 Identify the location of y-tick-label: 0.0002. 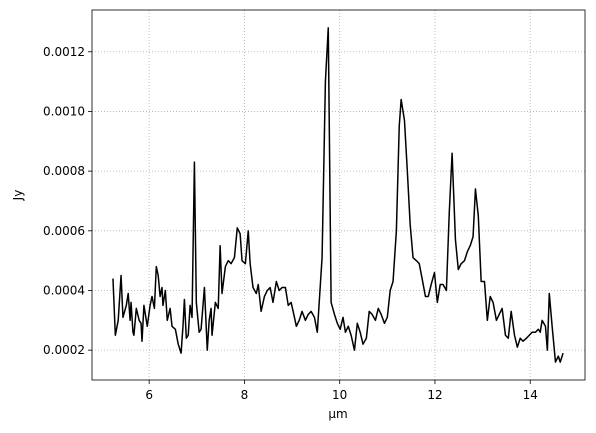
(64, 350).